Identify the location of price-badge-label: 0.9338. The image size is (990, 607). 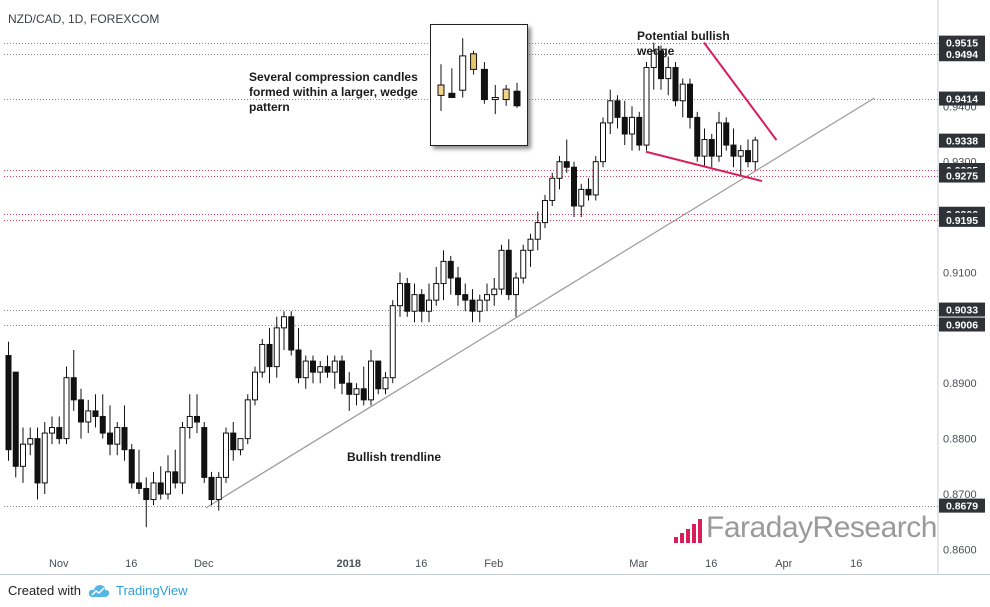
(962, 142).